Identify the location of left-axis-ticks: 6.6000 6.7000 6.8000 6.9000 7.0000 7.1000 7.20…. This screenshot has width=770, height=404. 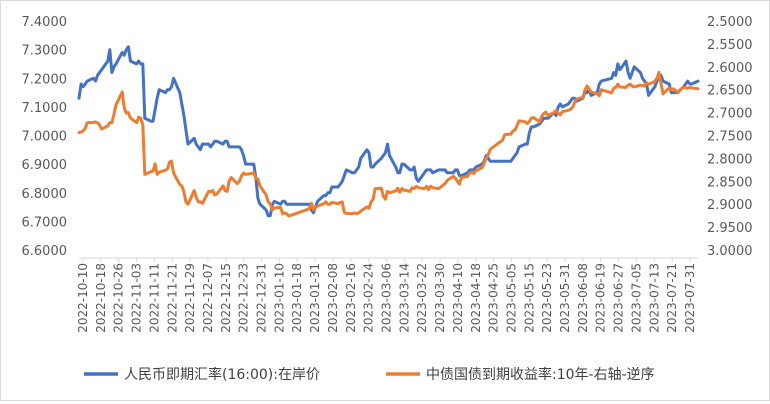
(45, 137).